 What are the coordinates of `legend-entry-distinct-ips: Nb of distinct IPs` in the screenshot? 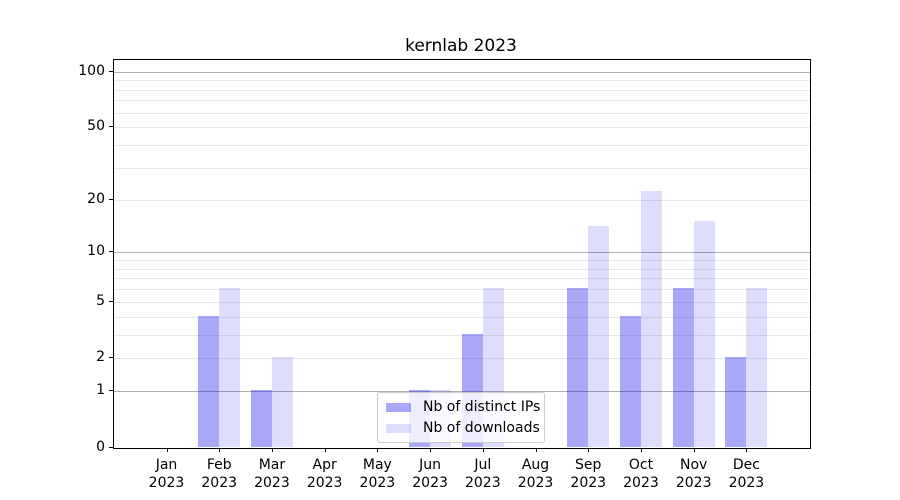 It's located at (463, 407).